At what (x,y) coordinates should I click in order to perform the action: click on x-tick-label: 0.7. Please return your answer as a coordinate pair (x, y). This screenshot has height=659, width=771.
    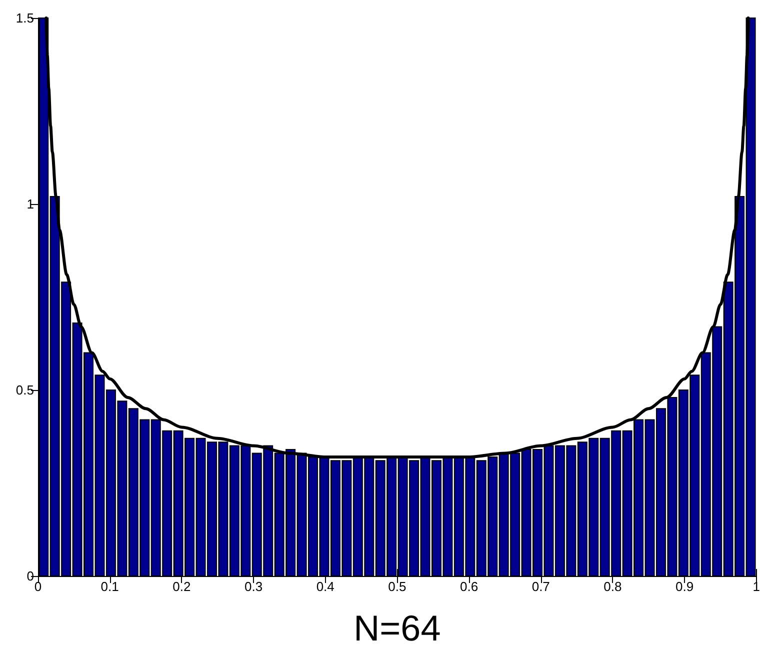
    Looking at the image, I should click on (541, 586).